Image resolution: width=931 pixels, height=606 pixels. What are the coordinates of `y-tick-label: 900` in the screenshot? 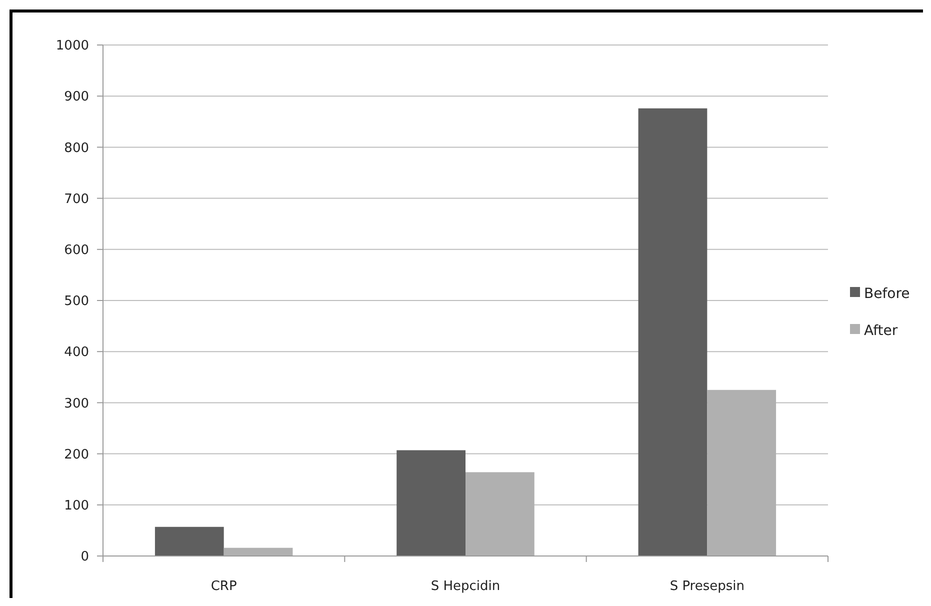 It's located at (76, 97).